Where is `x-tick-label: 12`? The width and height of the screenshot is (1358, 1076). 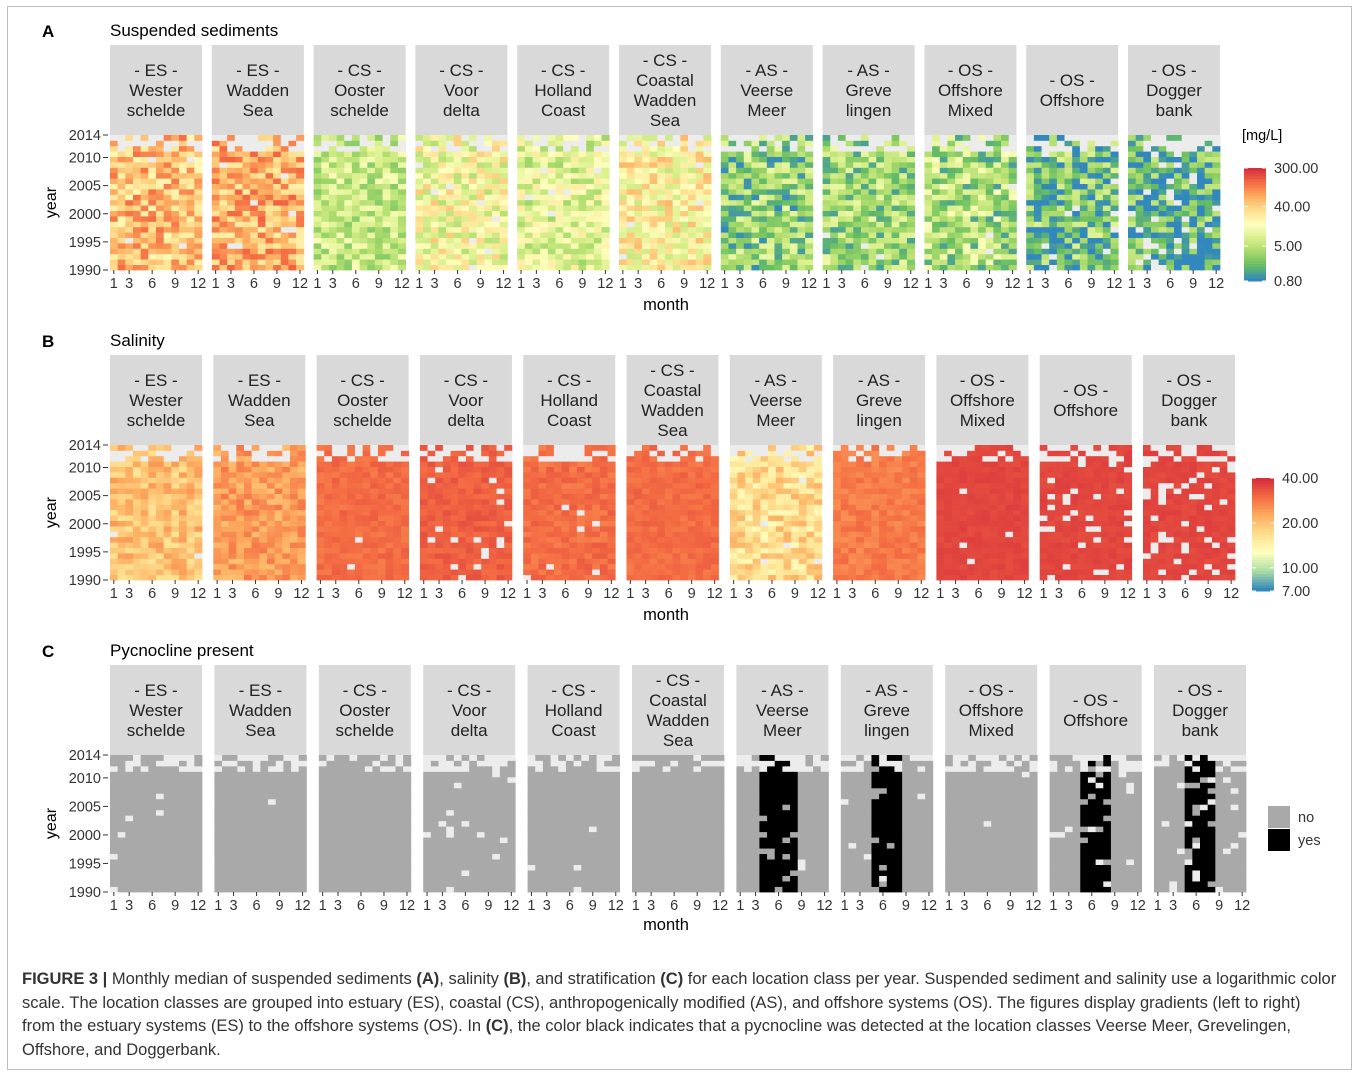
x-tick-label: 12 is located at coordinates (198, 594).